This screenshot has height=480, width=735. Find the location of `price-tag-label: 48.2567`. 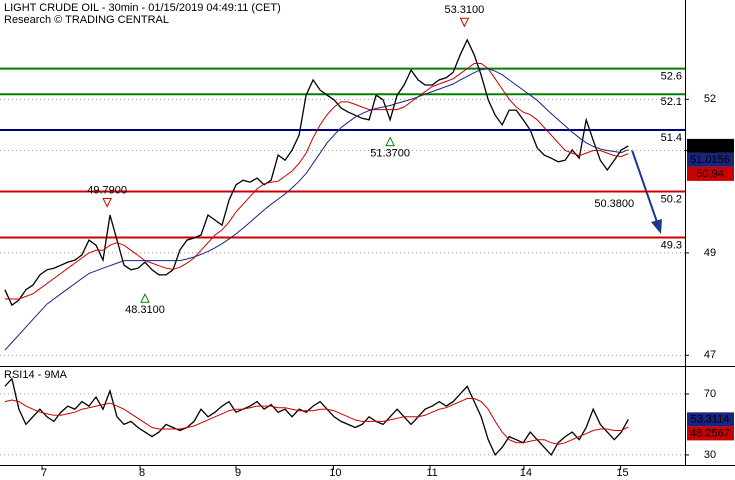

price-tag-label: 48.2567 is located at coordinates (710, 433).